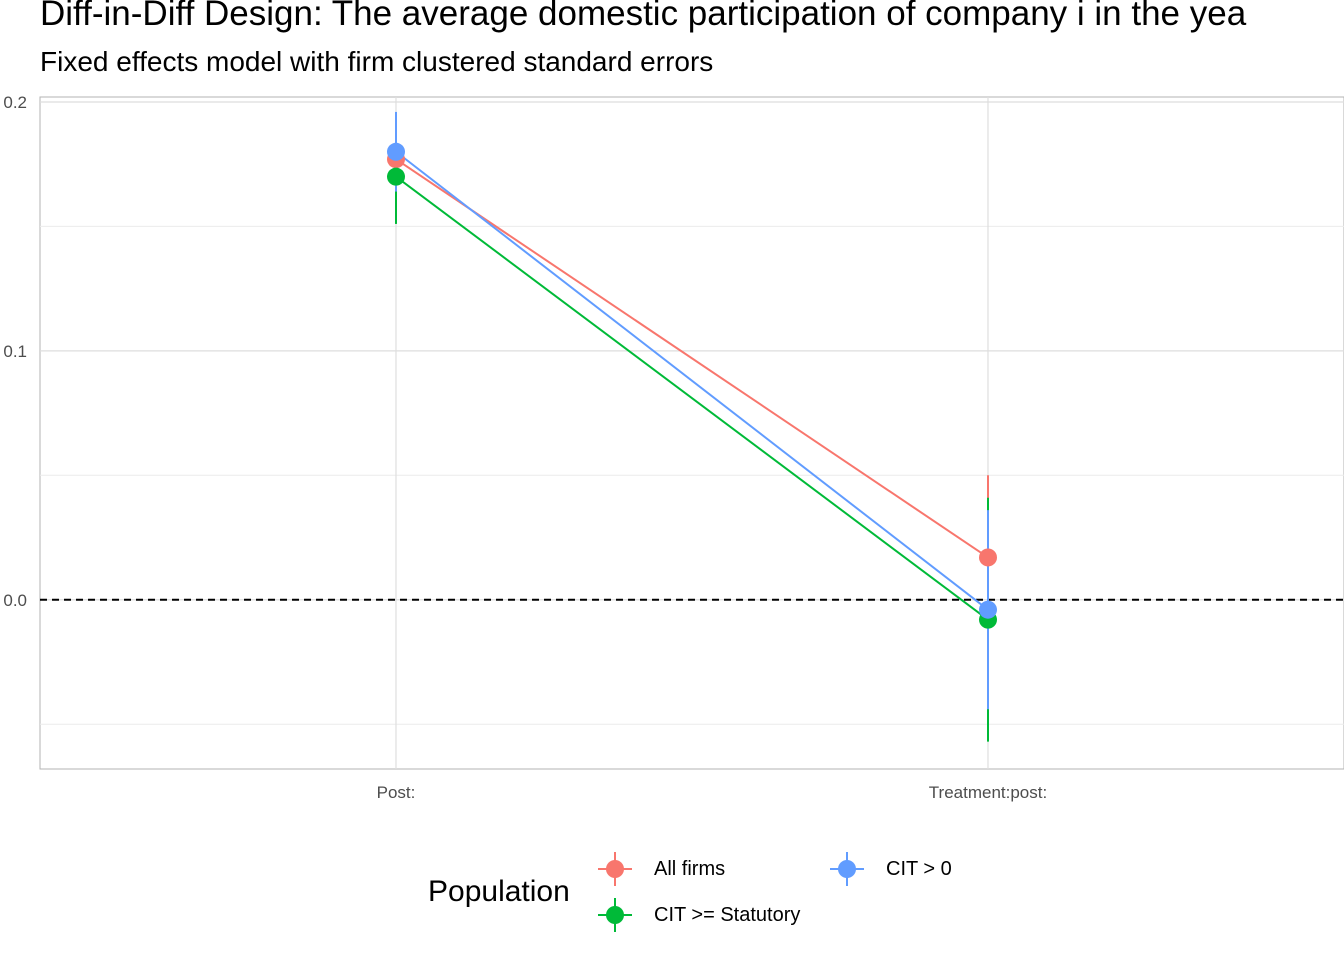  I want to click on legend-label-cit-statutory: CIT >= Statutory, so click(727, 915).